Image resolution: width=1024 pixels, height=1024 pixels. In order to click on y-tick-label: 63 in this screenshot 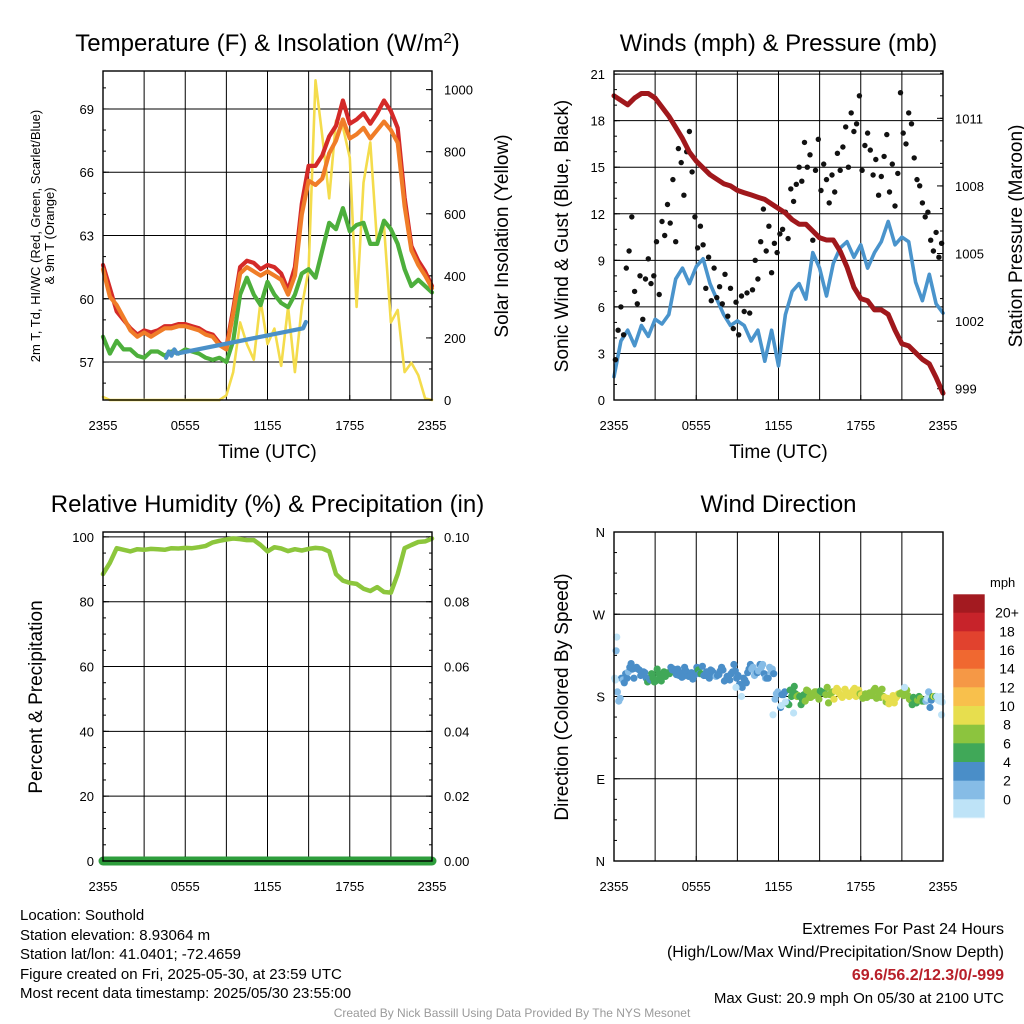, I will do `click(87, 236)`.